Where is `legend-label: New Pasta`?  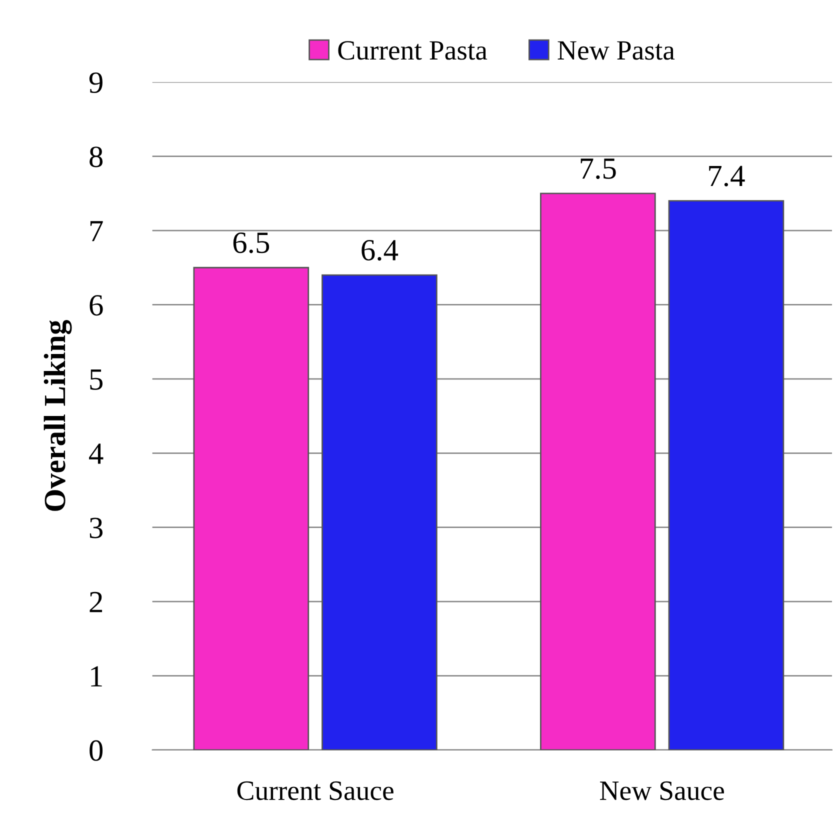
legend-label: New Pasta is located at coordinates (616, 50).